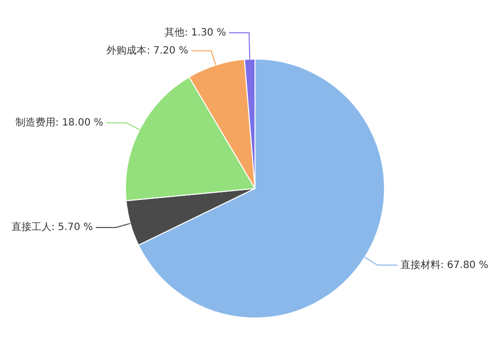  I want to click on slice-label: 直接材料: 67.80 %, so click(444, 264).